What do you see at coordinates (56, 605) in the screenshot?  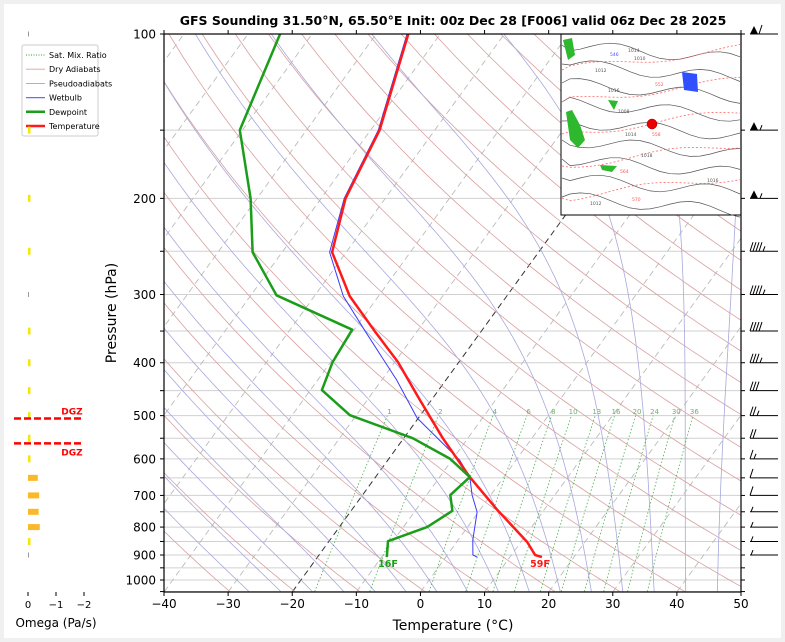 I see `omega-tick-label: −1` at bounding box center [56, 605].